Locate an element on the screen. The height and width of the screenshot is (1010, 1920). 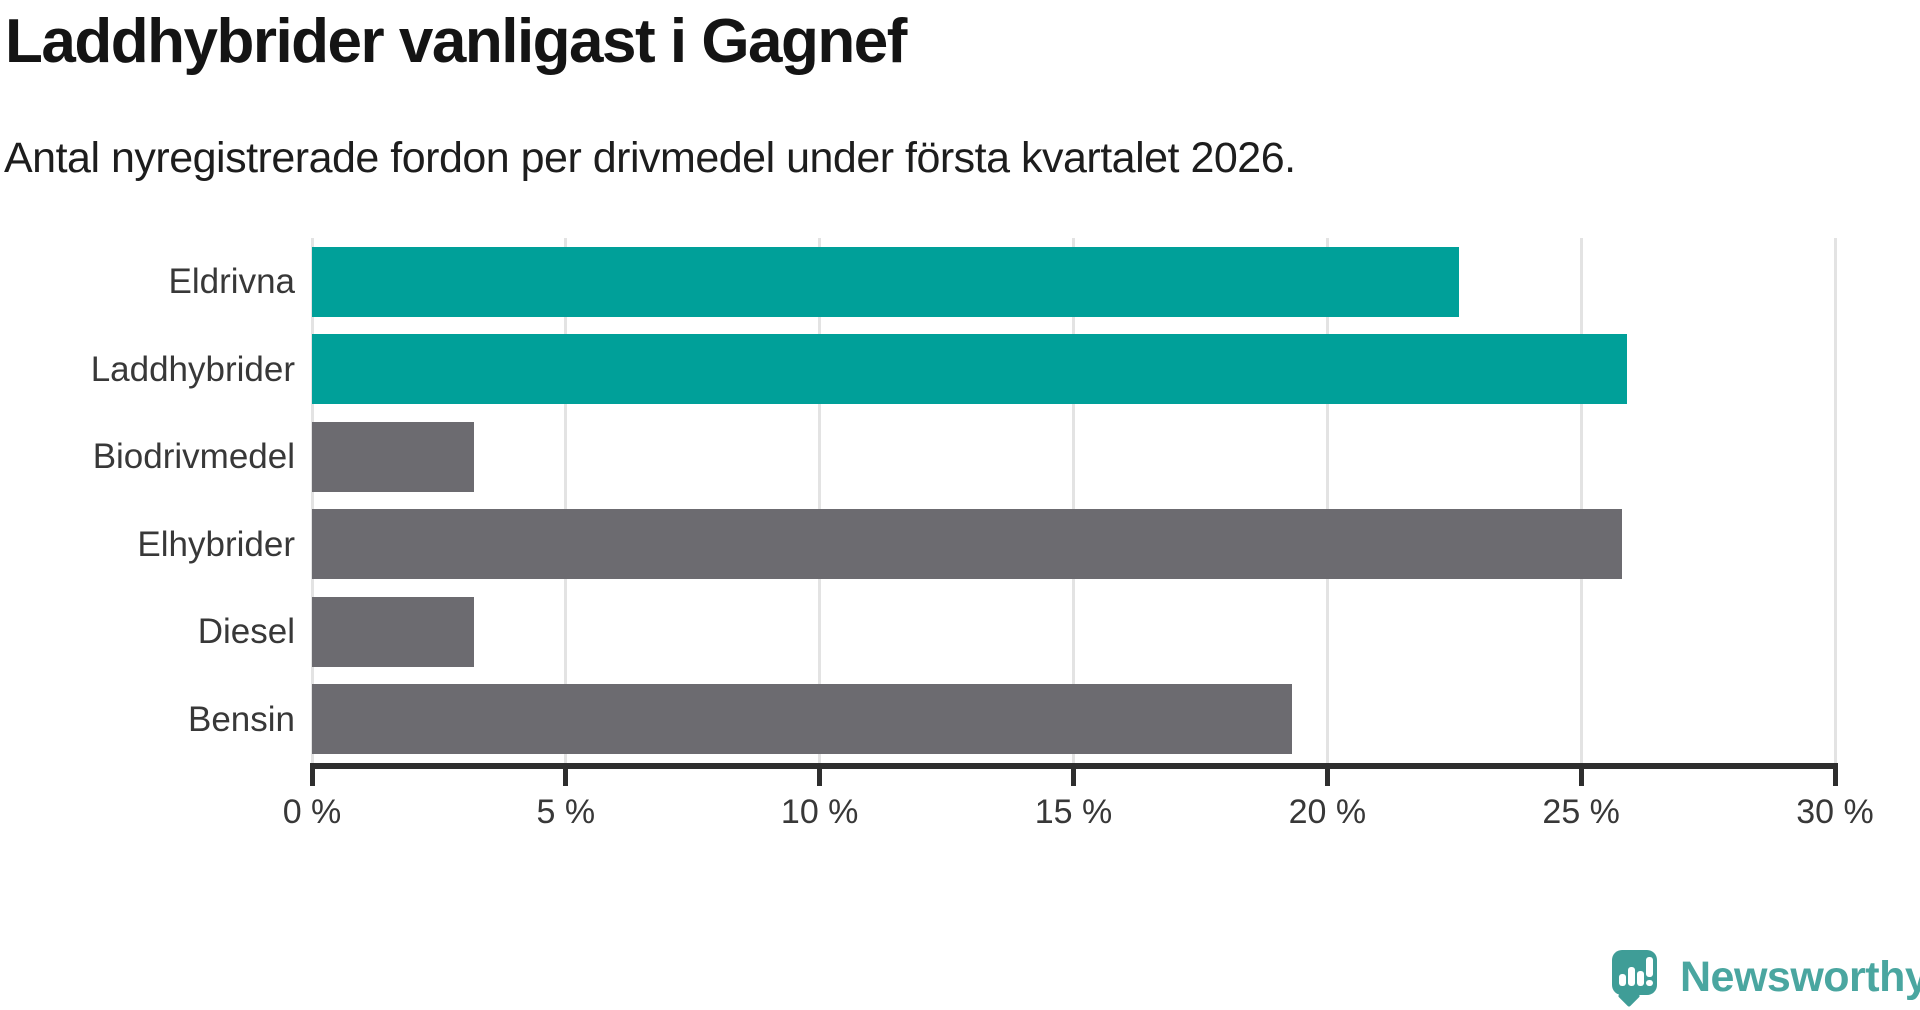
logo-exclamation-dot-icon is located at coordinates (1649, 982).